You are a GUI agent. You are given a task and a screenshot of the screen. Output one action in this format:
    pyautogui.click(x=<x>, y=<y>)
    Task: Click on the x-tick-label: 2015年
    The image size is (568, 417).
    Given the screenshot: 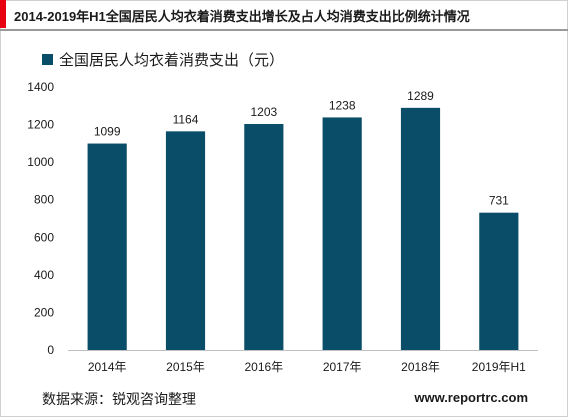 What is the action you would take?
    pyautogui.click(x=185, y=367)
    